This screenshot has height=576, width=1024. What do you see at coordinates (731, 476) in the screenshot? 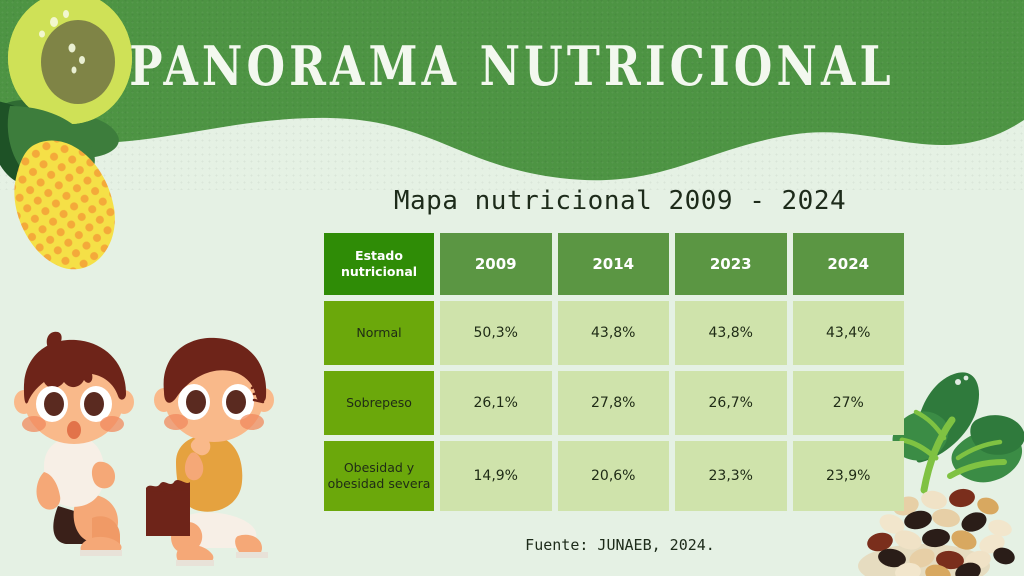
I see `cell-obesidad-2023: 23,3%` at bounding box center [731, 476].